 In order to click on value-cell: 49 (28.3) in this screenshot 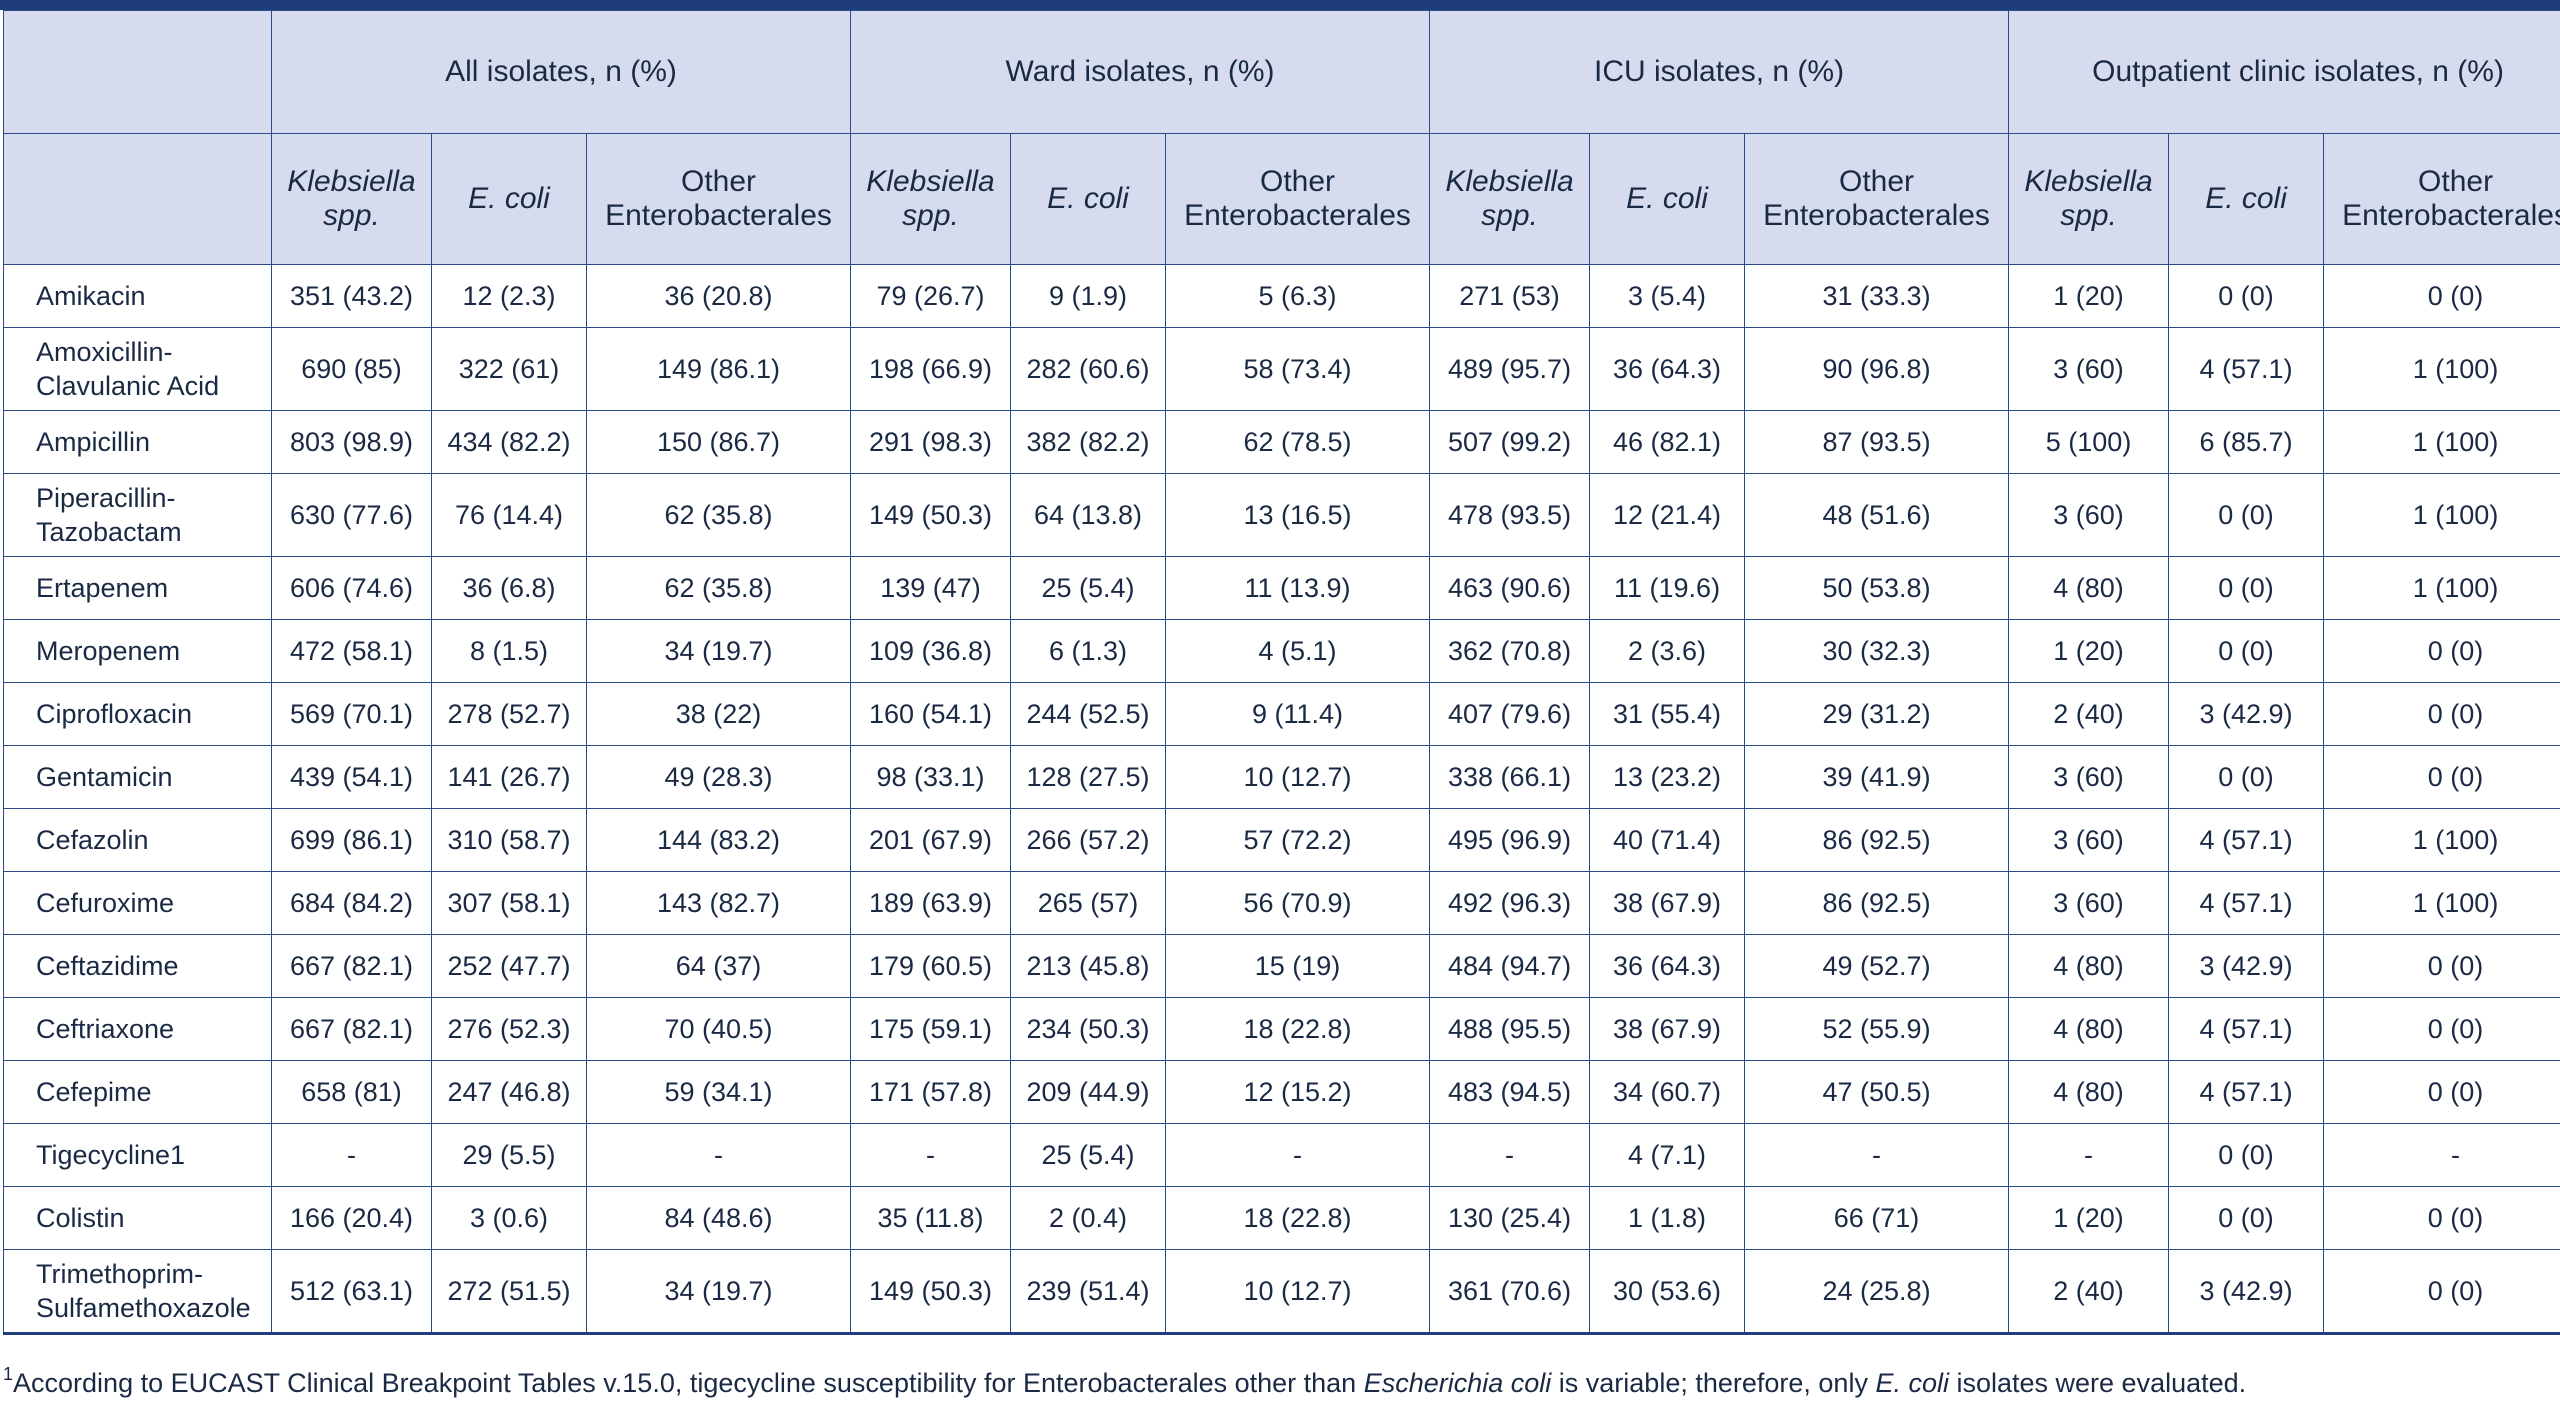, I will do `click(718, 777)`.